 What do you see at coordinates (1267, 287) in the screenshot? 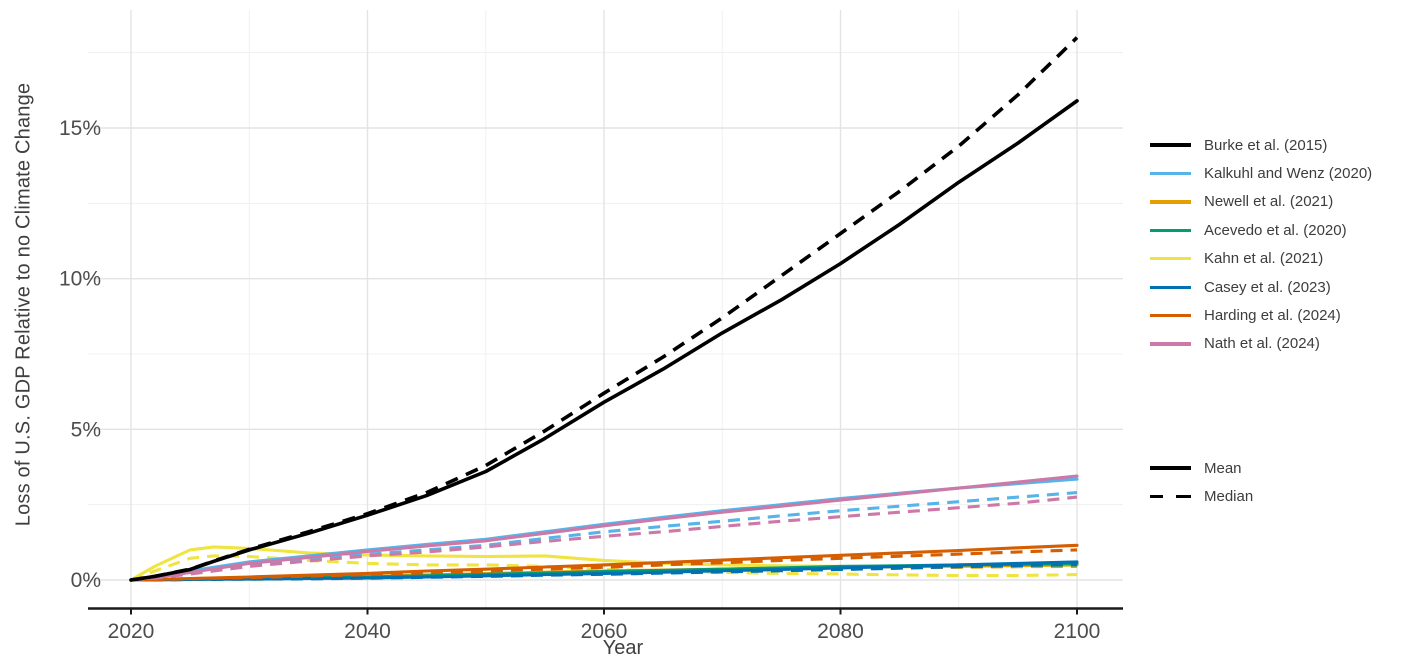
I see `legend-label: Casey et al. (2023)` at bounding box center [1267, 287].